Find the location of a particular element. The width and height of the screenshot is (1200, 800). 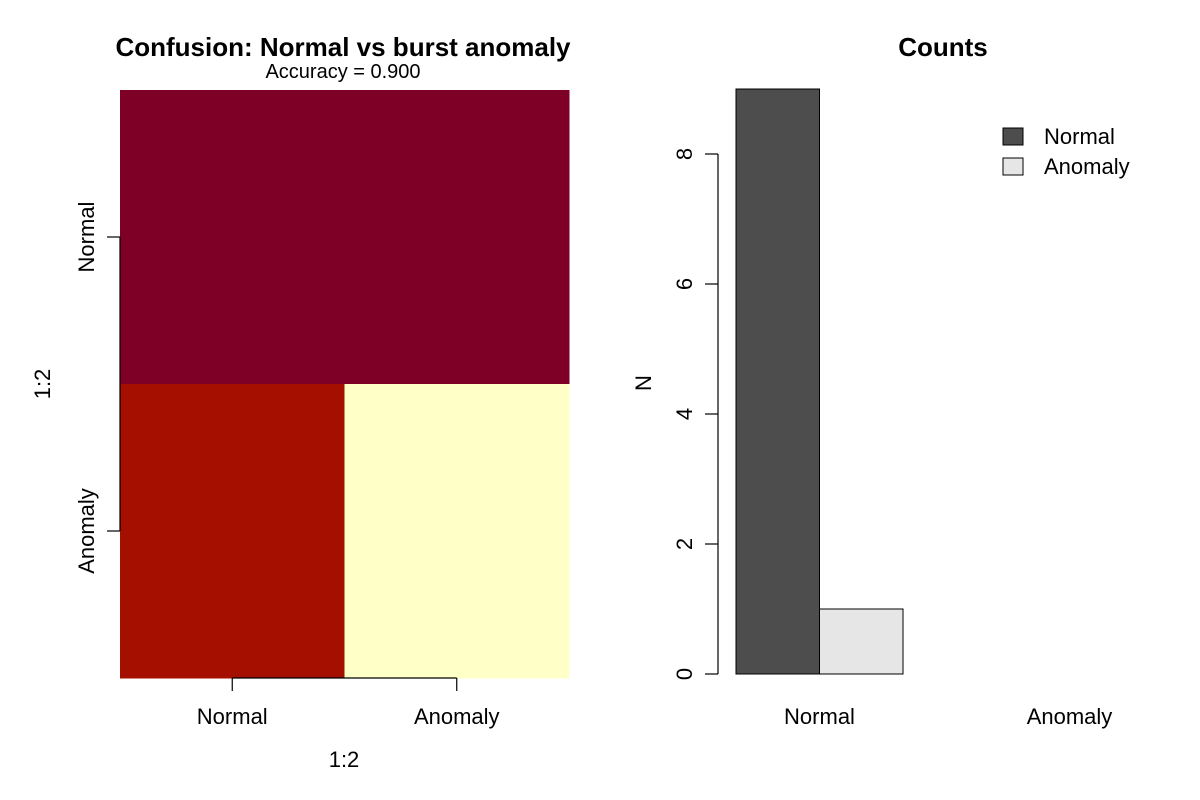

bar-anomaly-normal is located at coordinates (861, 641).